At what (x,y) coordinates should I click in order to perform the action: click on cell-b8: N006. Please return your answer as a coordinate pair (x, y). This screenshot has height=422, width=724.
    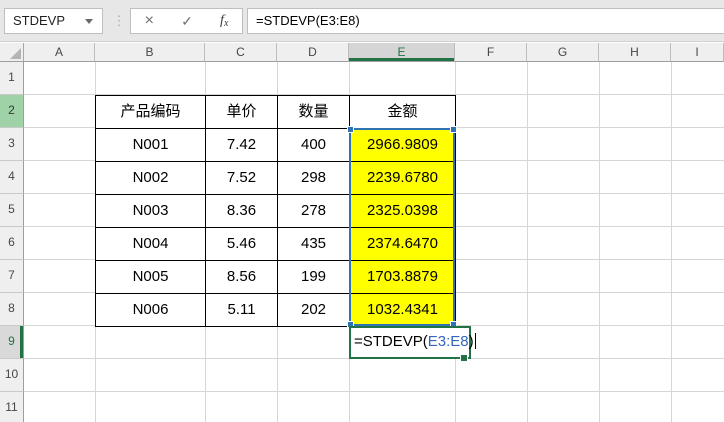
    Looking at the image, I should click on (151, 310).